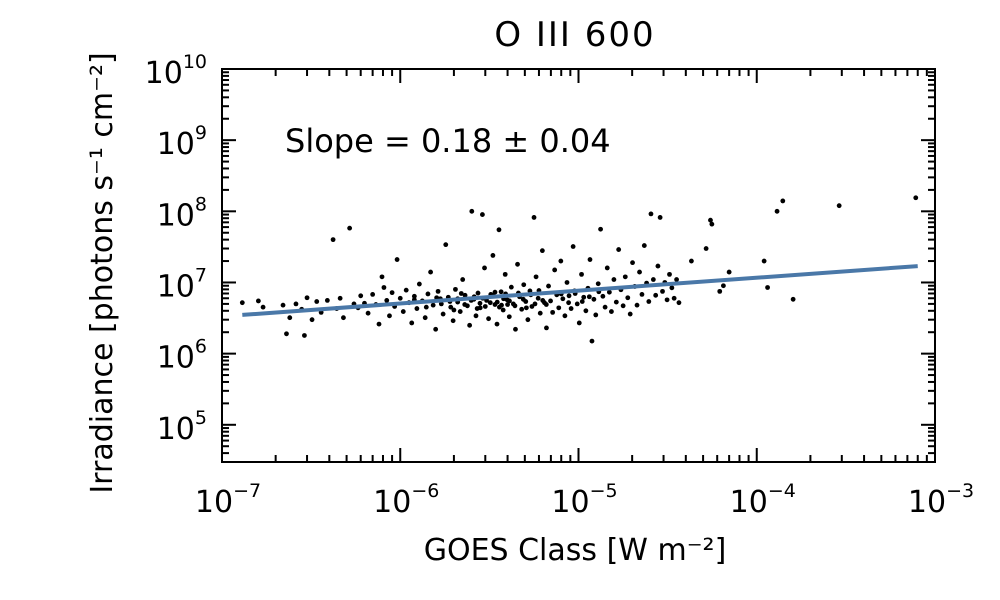  Describe the element at coordinates (584, 500) in the screenshot. I see `x-tick-label: 10⁻⁵` at that location.